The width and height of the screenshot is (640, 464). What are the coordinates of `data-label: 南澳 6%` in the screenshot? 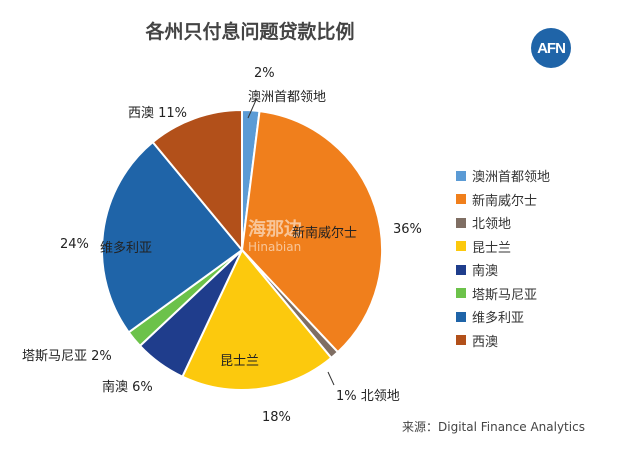 It's located at (127, 387).